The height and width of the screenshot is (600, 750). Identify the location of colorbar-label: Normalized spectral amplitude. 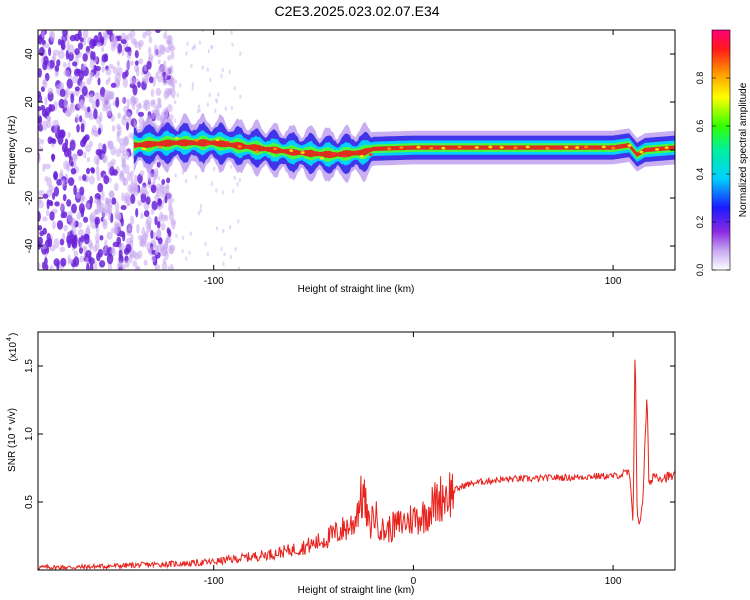
(743, 149).